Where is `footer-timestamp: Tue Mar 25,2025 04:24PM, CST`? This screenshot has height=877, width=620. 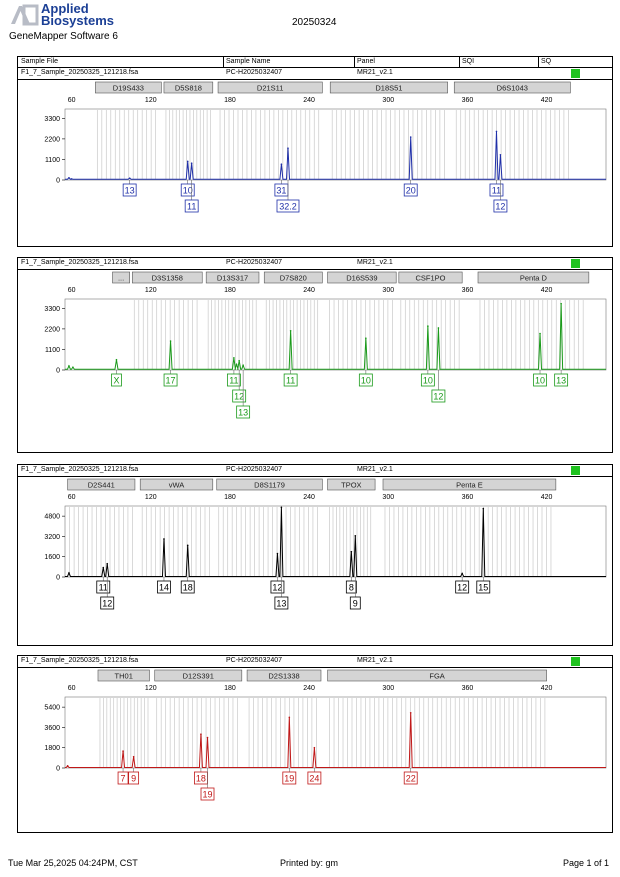 footer-timestamp: Tue Mar 25,2025 04:24PM, CST is located at coordinates (73, 863).